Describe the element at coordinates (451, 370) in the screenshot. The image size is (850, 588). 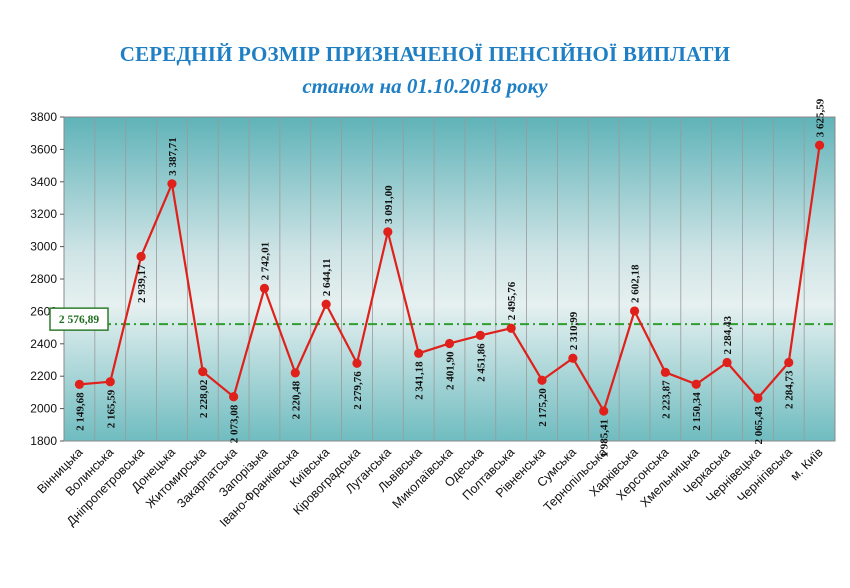
I see `data-label: 2 401,90` at that location.